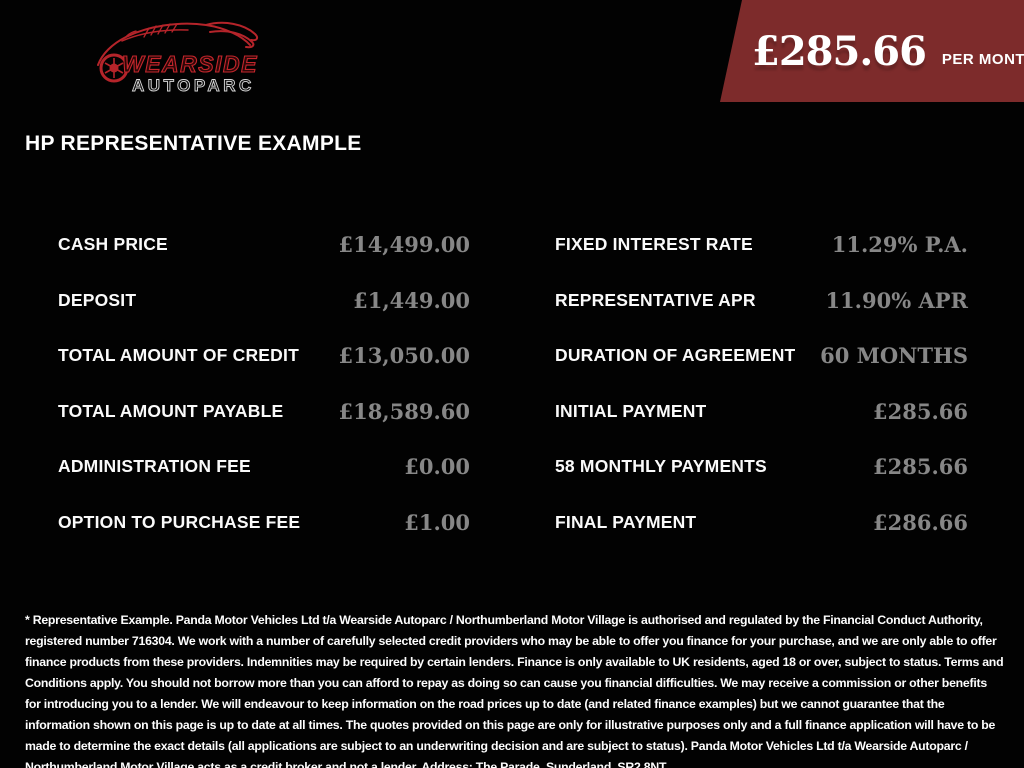 This screenshot has height=768, width=1024. I want to click on admin-fee-value: £0.00, so click(437, 466).